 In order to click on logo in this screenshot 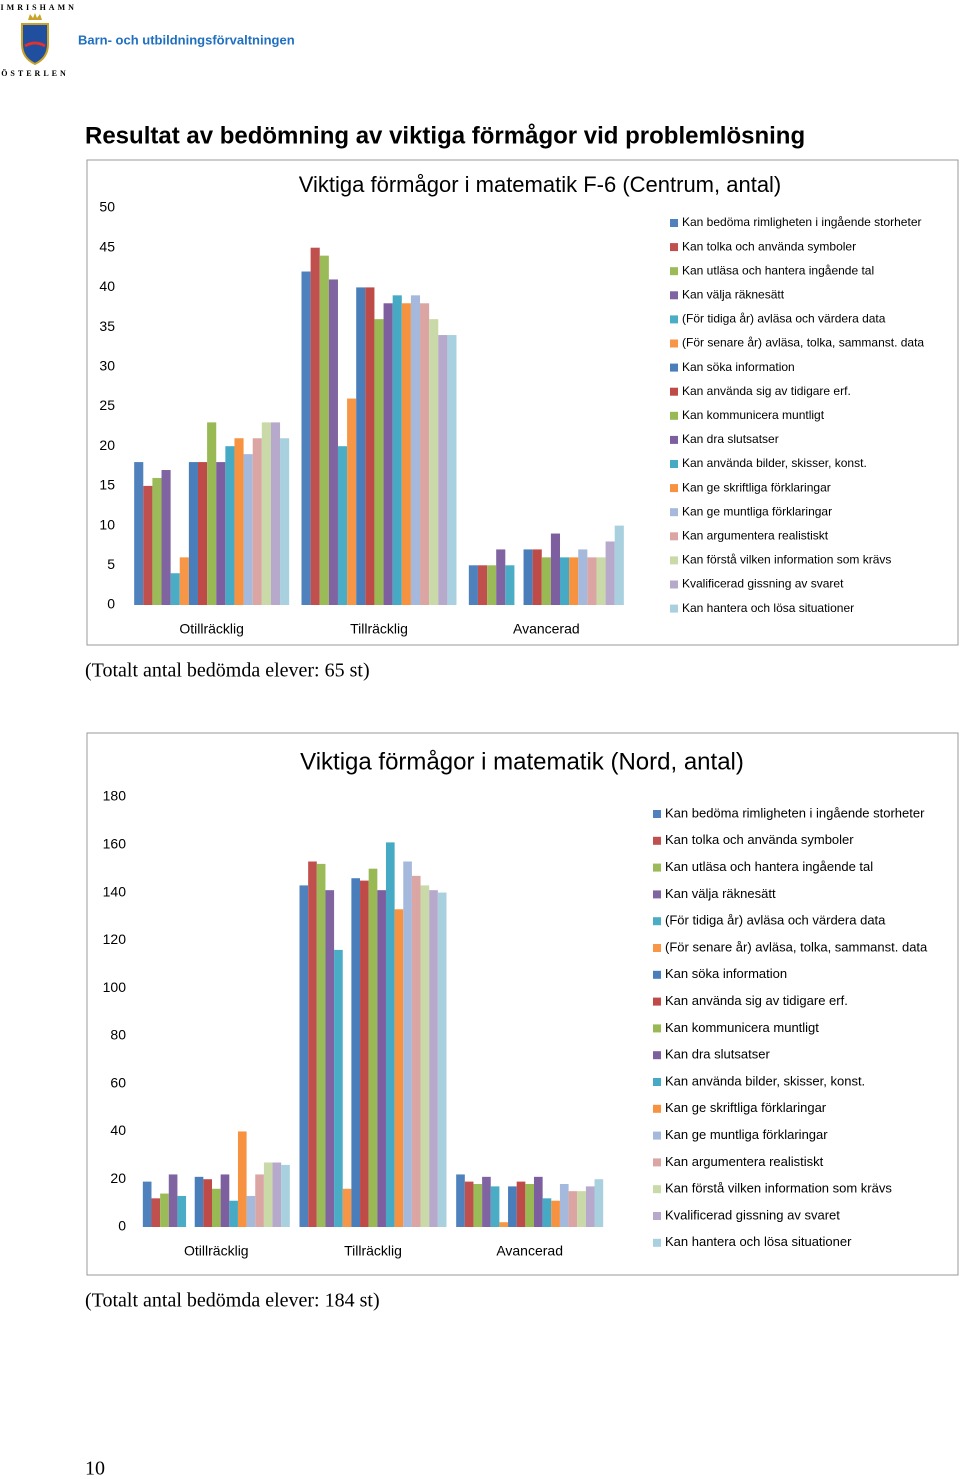, I will do `click(35, 39)`.